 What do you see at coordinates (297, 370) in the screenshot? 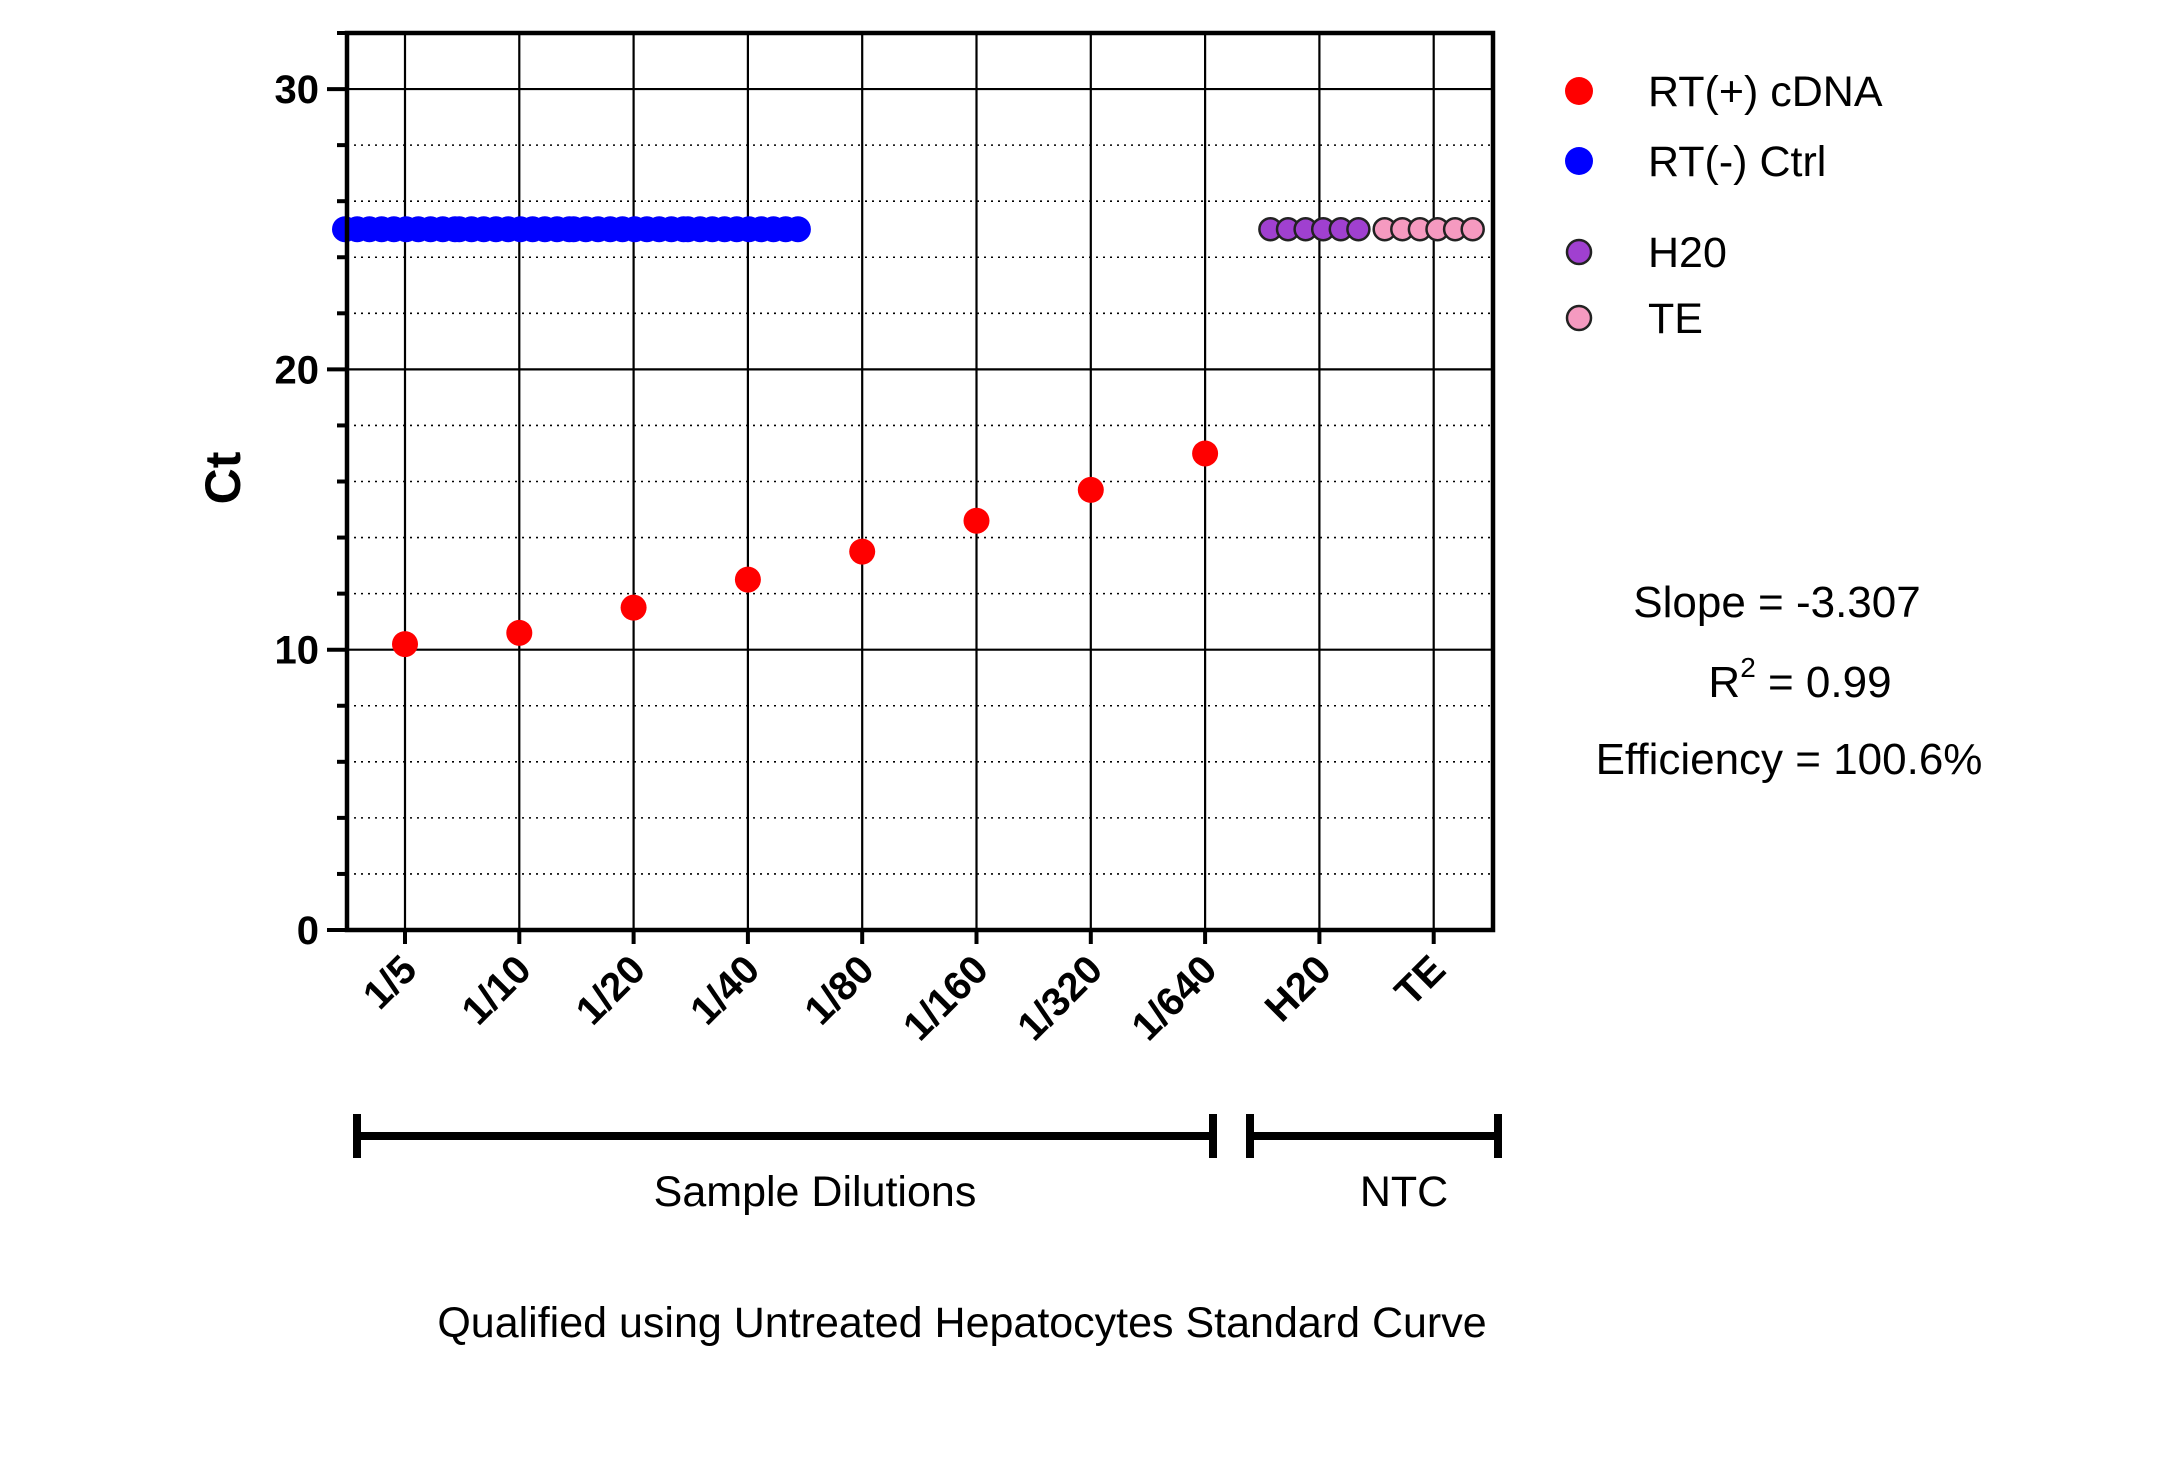
I see `y-tick-label: 20` at bounding box center [297, 370].